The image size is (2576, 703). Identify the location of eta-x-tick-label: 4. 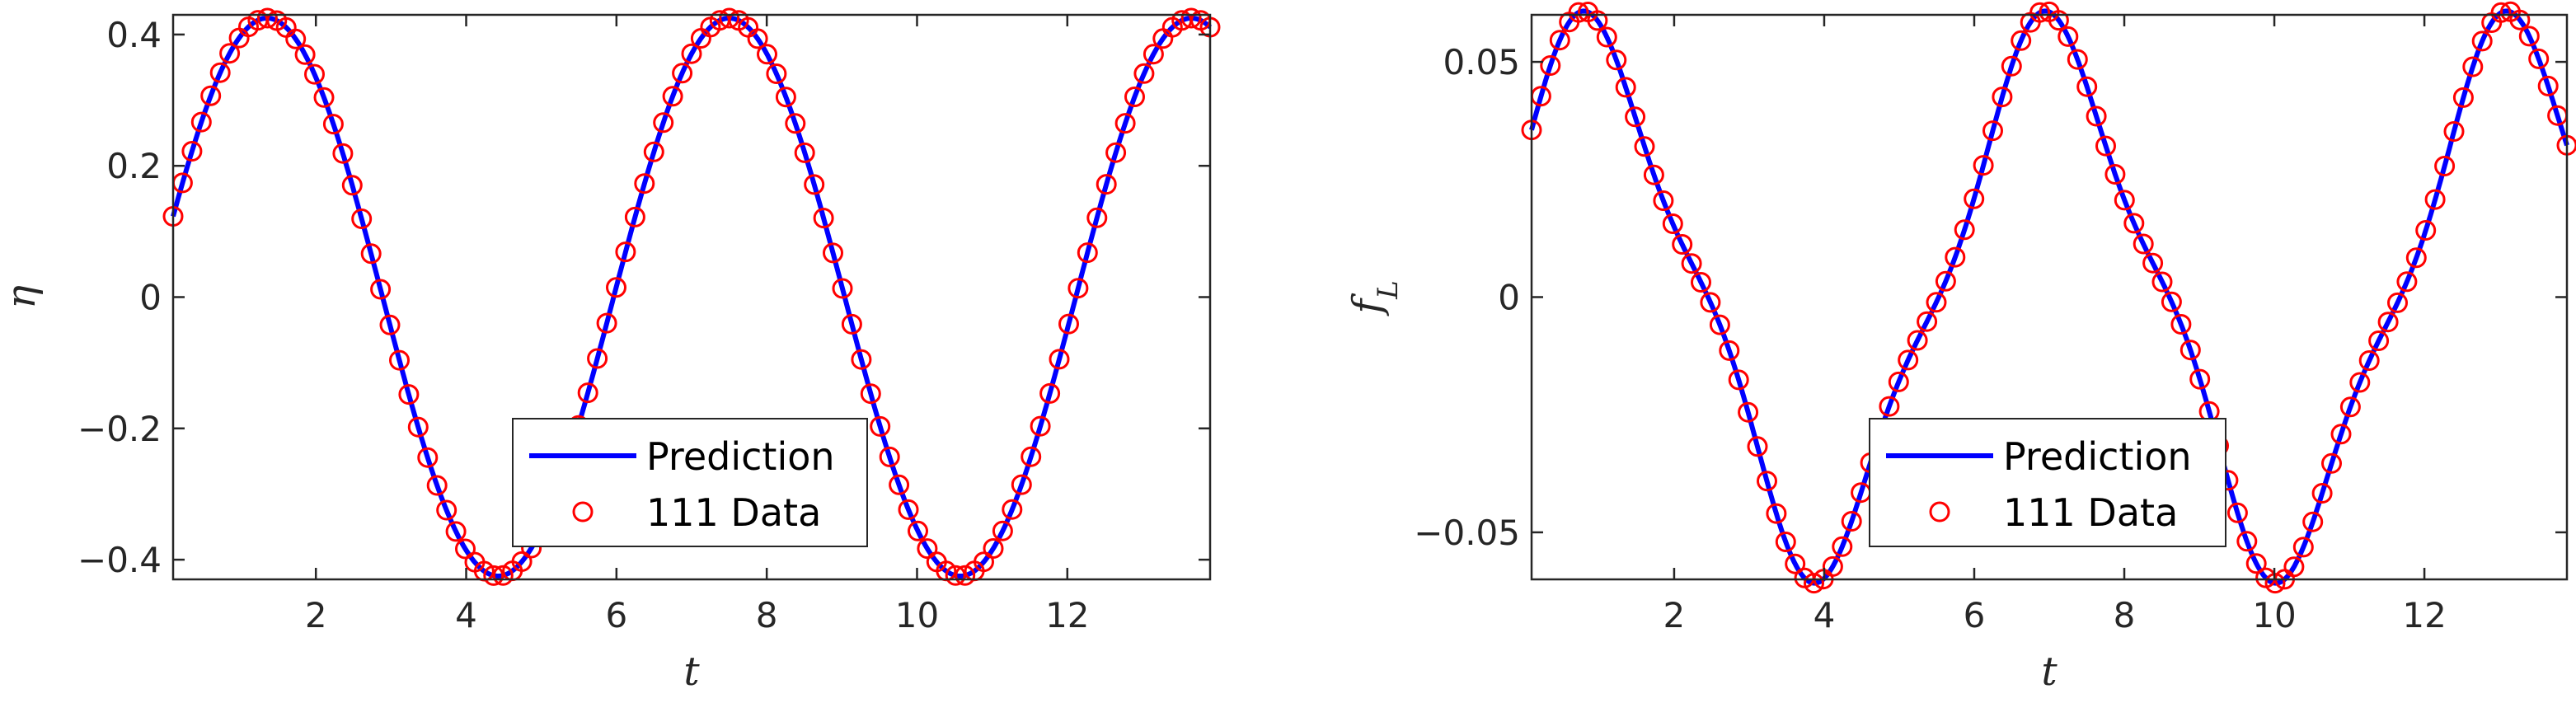
(466, 615).